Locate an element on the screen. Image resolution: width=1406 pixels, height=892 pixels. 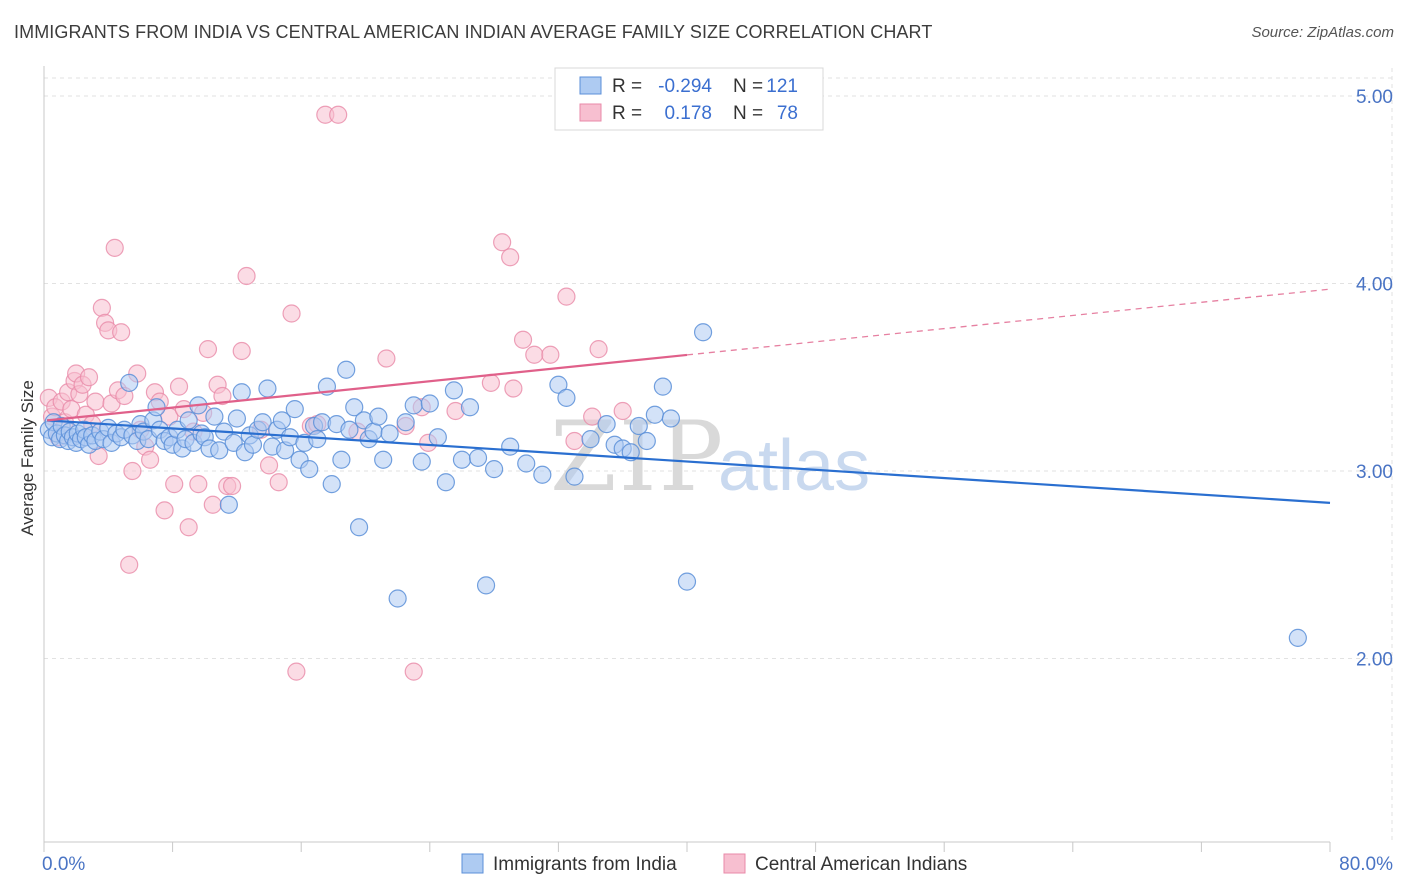
x-tick-labels: 0.0% 80.0% is located at coordinates (717, 864).